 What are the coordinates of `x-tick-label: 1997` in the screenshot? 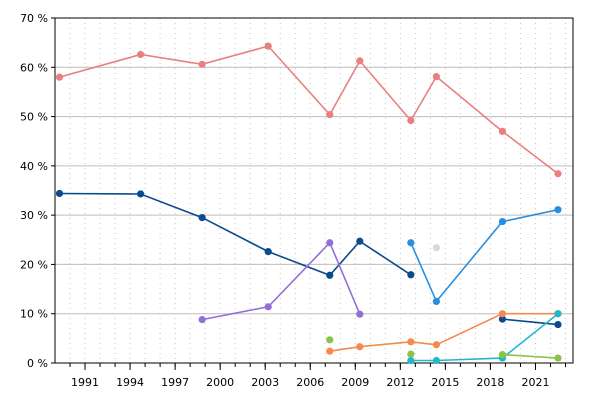 It's located at (175, 382).